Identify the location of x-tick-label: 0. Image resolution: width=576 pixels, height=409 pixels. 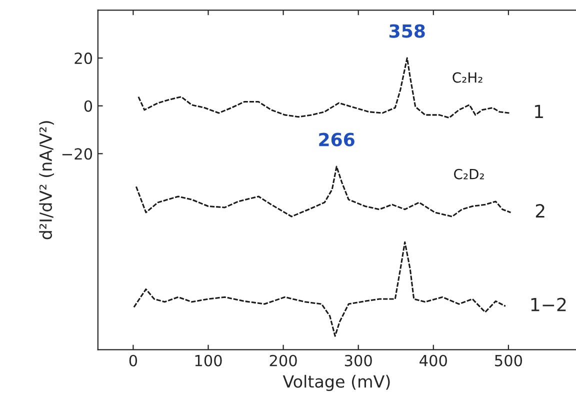
(133, 360).